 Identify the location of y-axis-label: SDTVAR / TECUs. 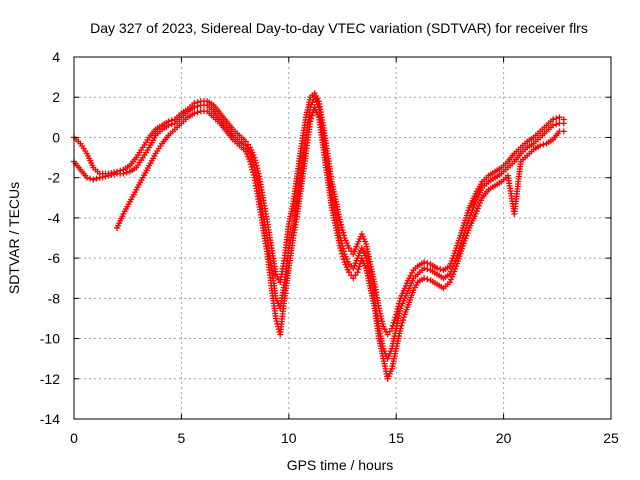
(14, 238).